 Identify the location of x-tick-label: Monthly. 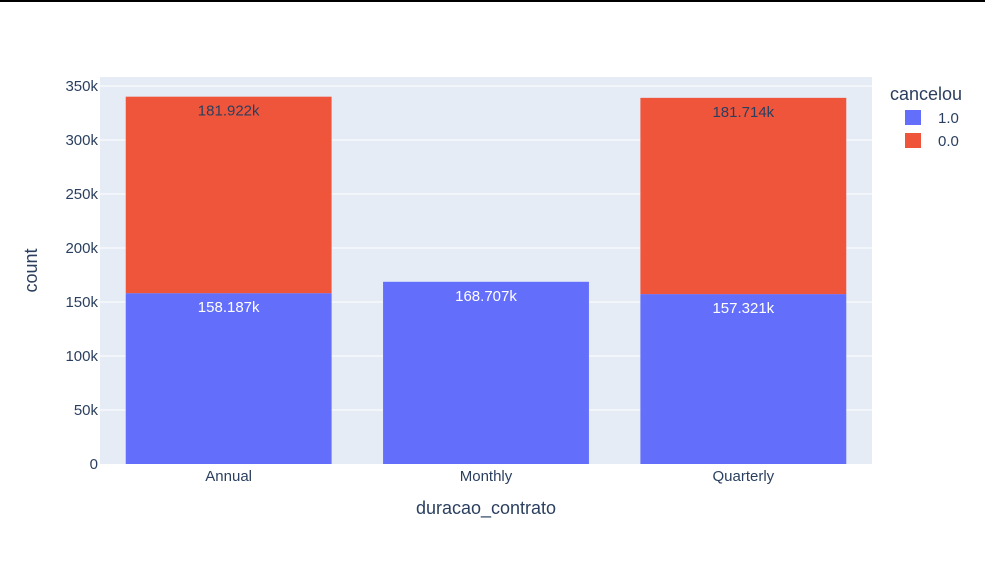
(486, 476).